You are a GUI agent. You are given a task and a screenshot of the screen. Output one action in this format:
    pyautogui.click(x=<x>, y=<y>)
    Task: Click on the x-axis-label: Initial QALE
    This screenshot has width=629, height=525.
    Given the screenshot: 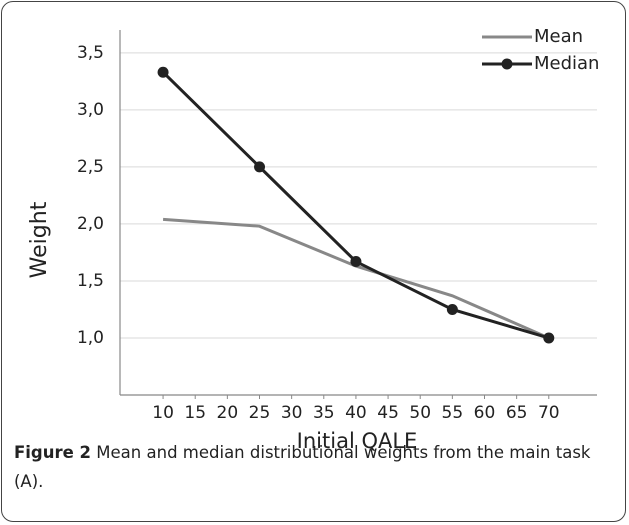 What is the action you would take?
    pyautogui.click(x=357, y=441)
    